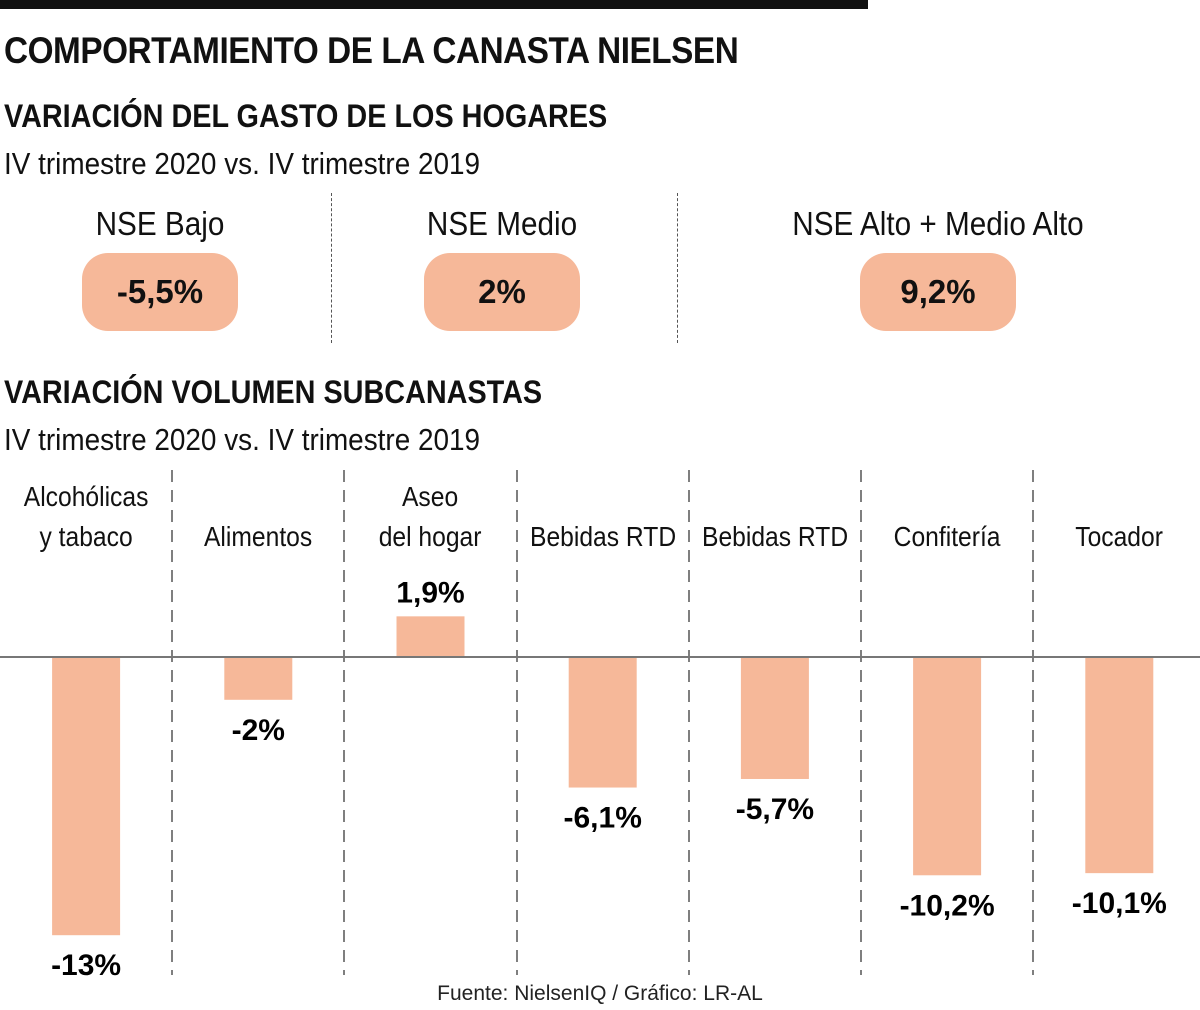 The height and width of the screenshot is (1010, 1200). Describe the element at coordinates (242, 439) in the screenshot. I see `section2-subheading: IV trimestre 2020 vs. IV trimestre 2019` at that location.